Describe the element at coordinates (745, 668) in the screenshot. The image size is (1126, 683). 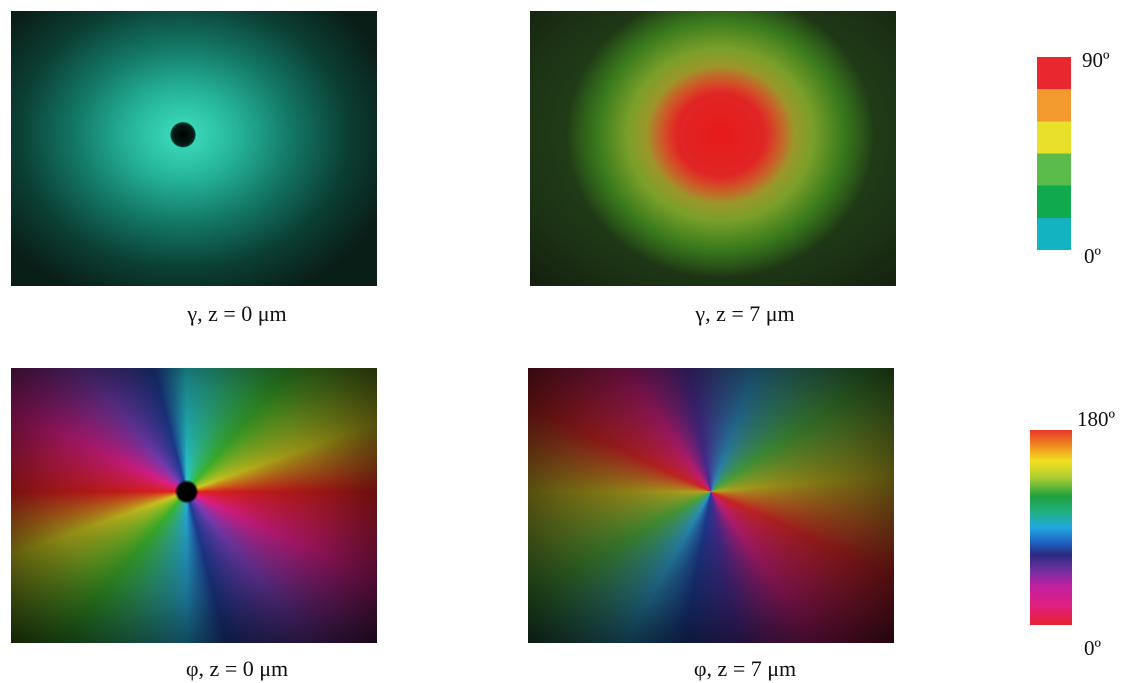
I see `caption: φ, z = 7 μm` at that location.